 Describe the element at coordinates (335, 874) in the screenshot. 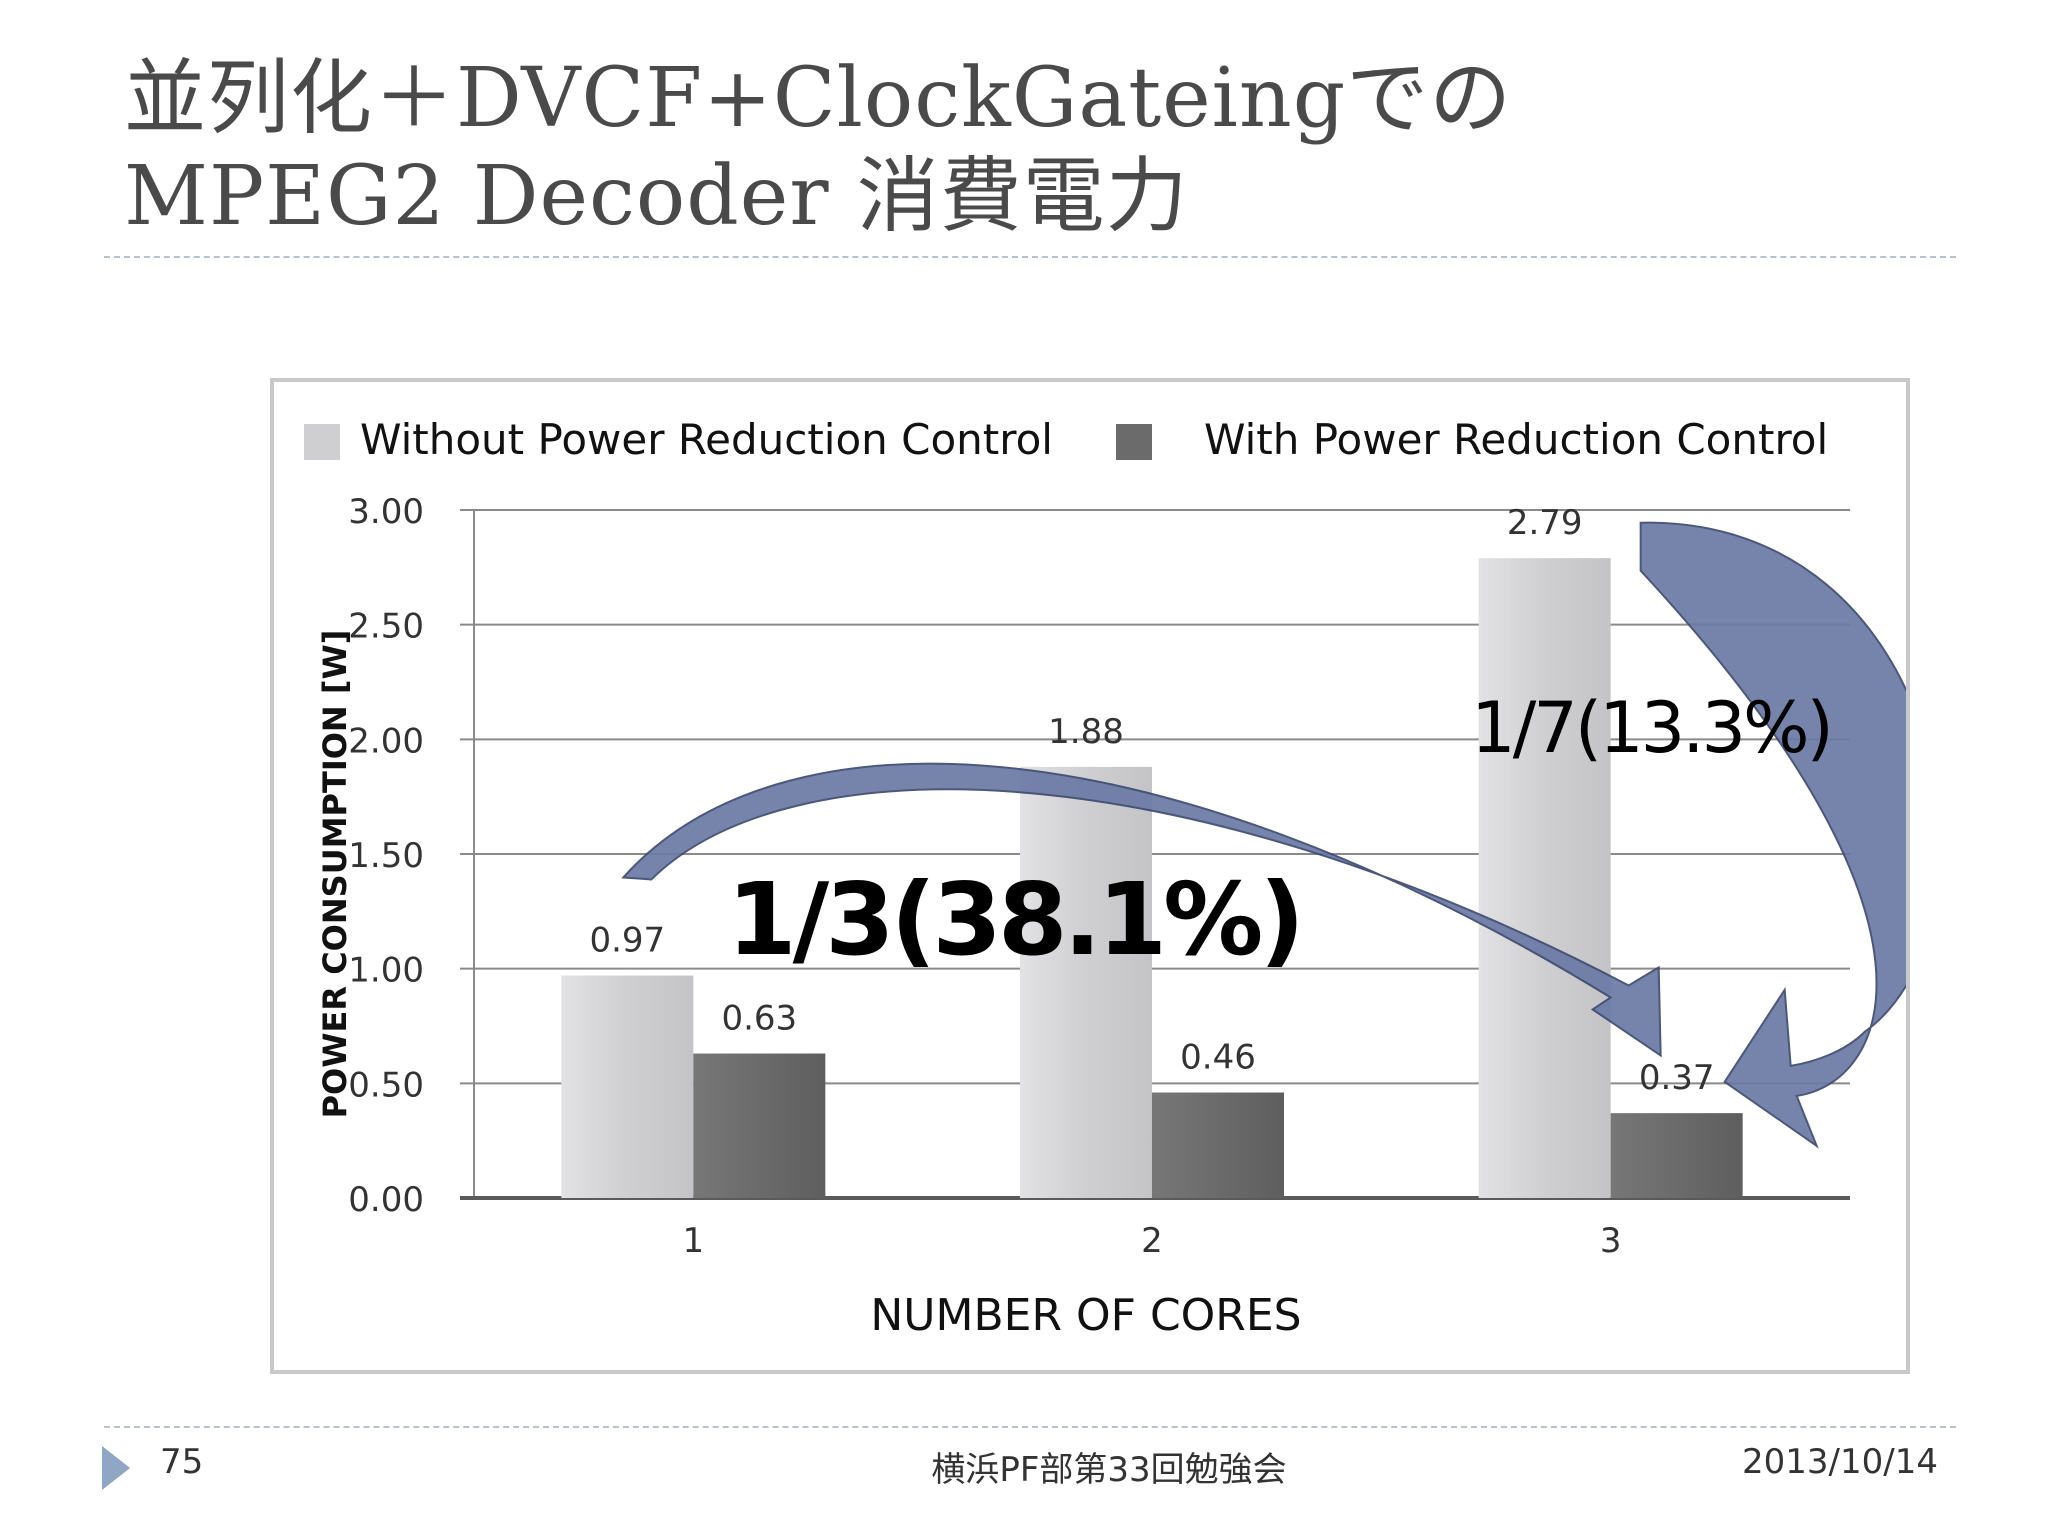

I see `y-axis-title: POWER CONSUMPTION [W]` at that location.